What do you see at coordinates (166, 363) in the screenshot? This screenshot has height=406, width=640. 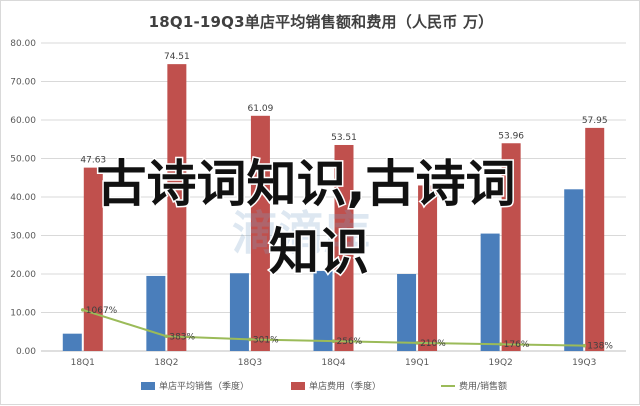 I see `x-tick-label: 18Q2` at bounding box center [166, 363].